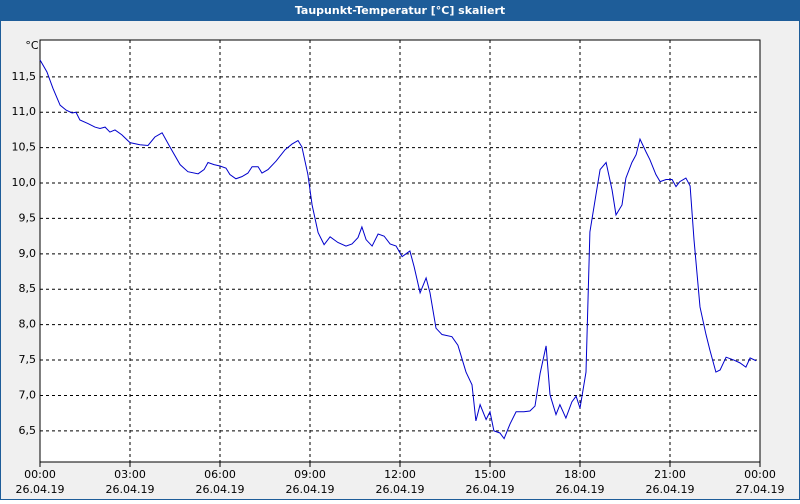 The image size is (800, 504). Describe the element at coordinates (580, 474) in the screenshot. I see `x-tick-label: 18:00` at that location.